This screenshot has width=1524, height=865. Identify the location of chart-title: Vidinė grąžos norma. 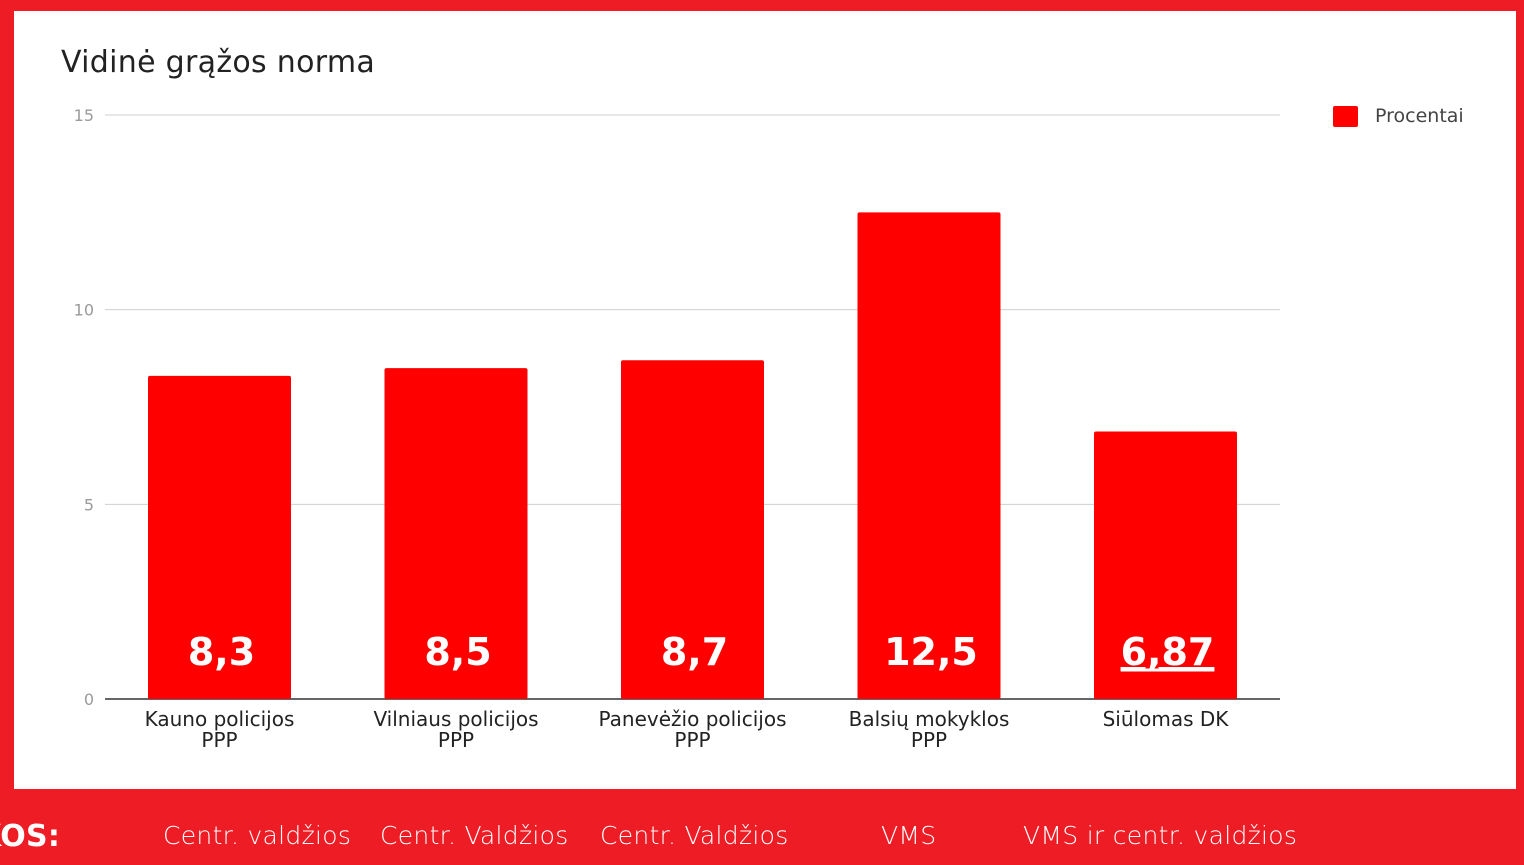
(218, 62).